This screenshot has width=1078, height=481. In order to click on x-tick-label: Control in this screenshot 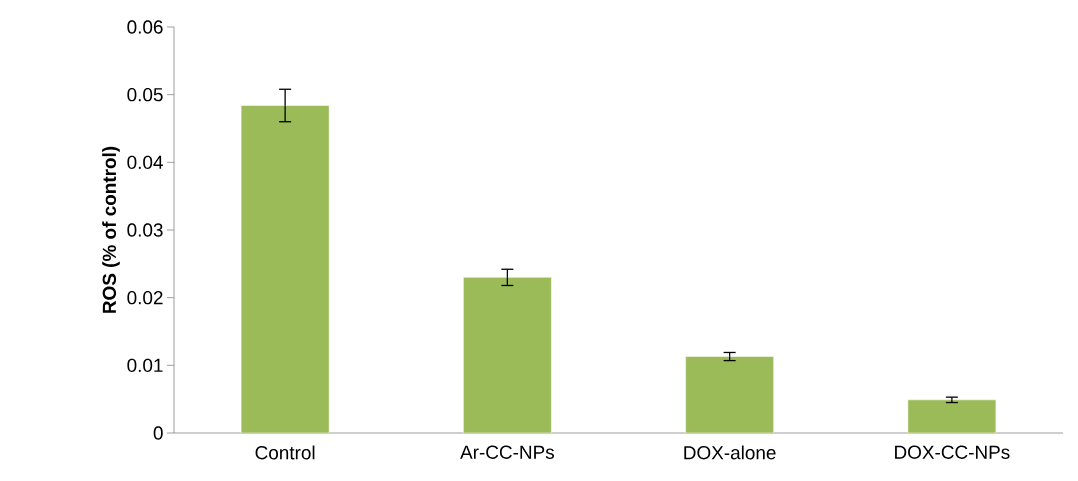, I will do `click(285, 452)`.